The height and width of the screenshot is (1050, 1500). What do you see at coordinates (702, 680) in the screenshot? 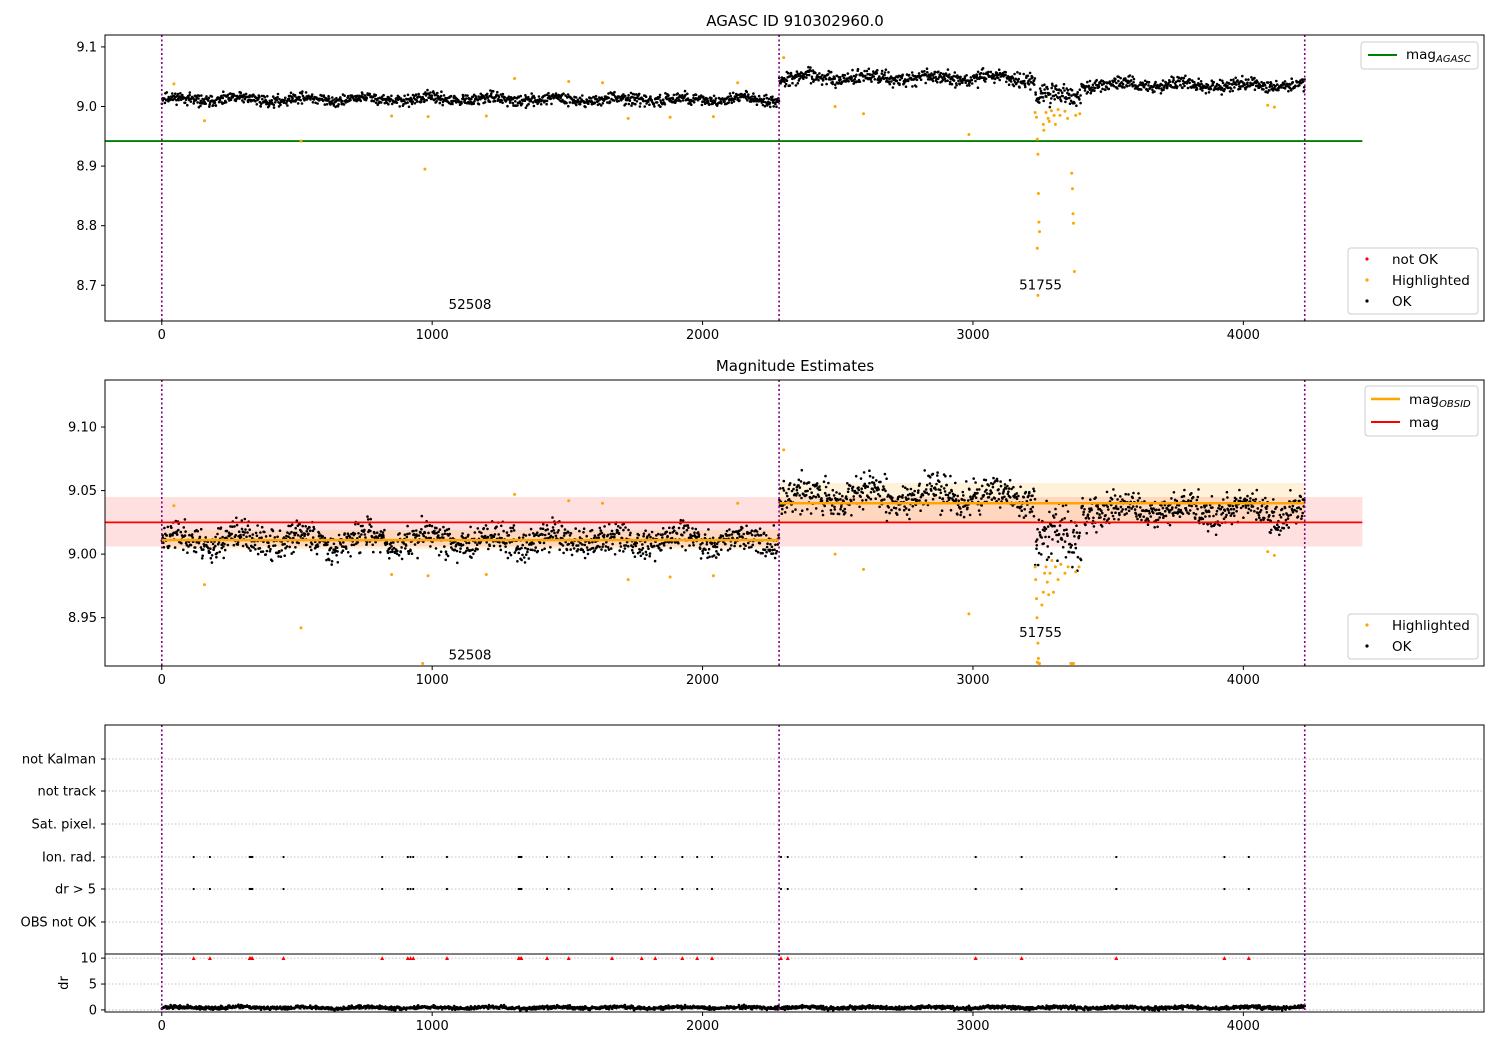
I see `estimates-xtick-label: 2000` at bounding box center [702, 680].